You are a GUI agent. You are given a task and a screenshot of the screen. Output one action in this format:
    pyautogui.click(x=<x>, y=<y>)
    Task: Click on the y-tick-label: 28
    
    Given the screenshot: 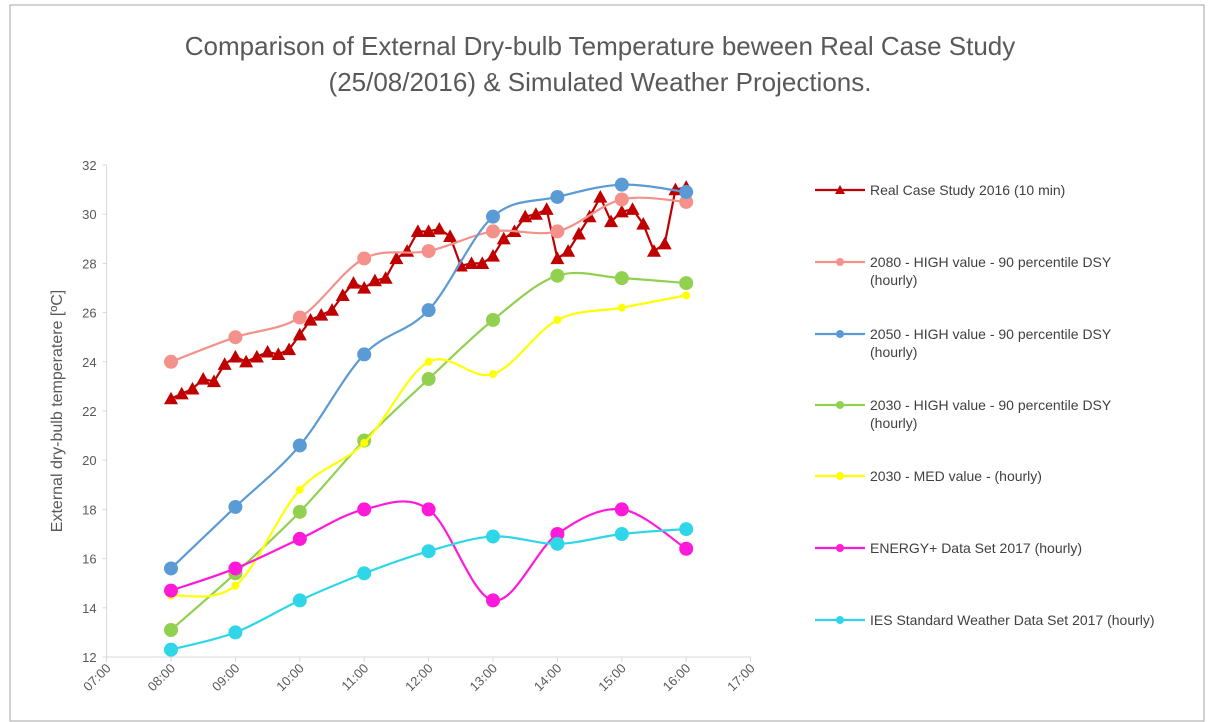 What is the action you would take?
    pyautogui.click(x=89, y=263)
    